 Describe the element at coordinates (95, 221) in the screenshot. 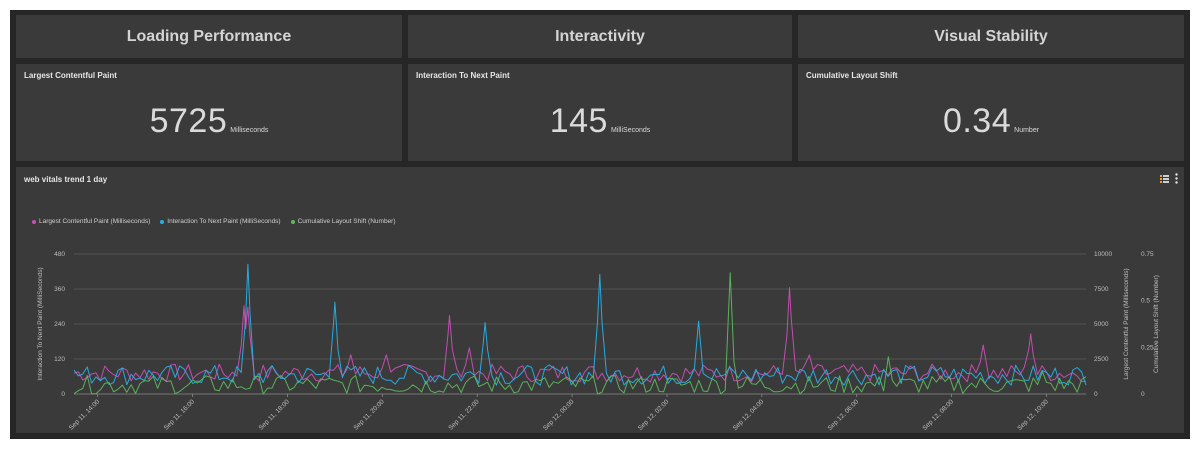

I see `legend-label-lcp: Largest Contentful Paint (Milliseconds)` at that location.